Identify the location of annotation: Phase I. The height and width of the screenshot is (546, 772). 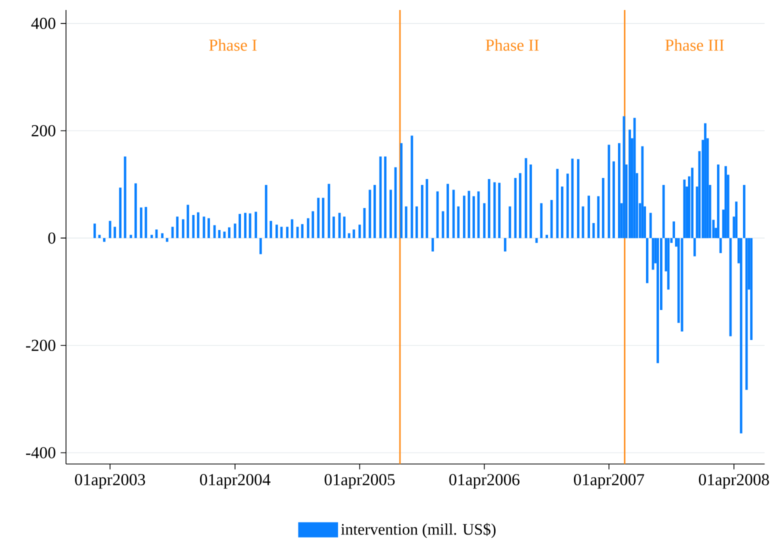
(233, 45).